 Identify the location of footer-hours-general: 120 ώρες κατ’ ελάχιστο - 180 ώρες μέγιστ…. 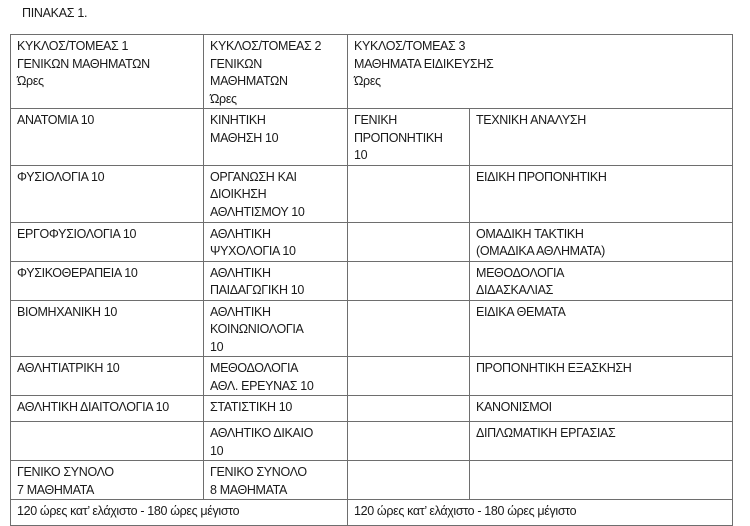
(179, 512).